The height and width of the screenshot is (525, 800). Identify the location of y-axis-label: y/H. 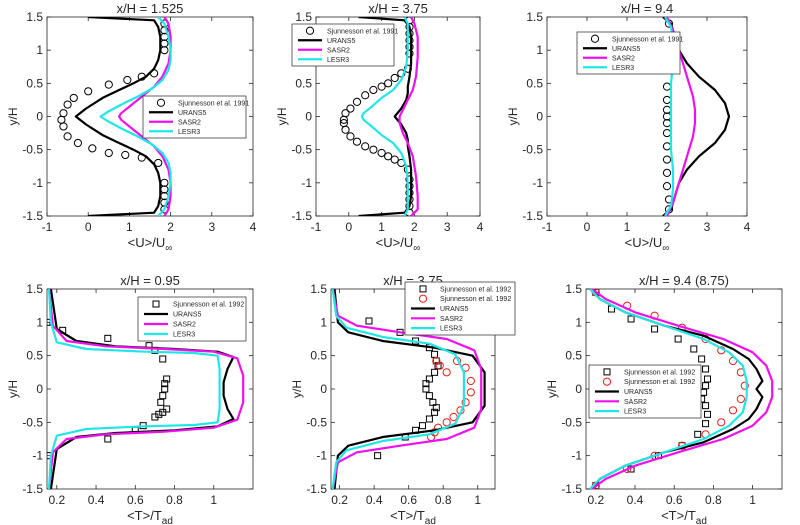
(297, 389).